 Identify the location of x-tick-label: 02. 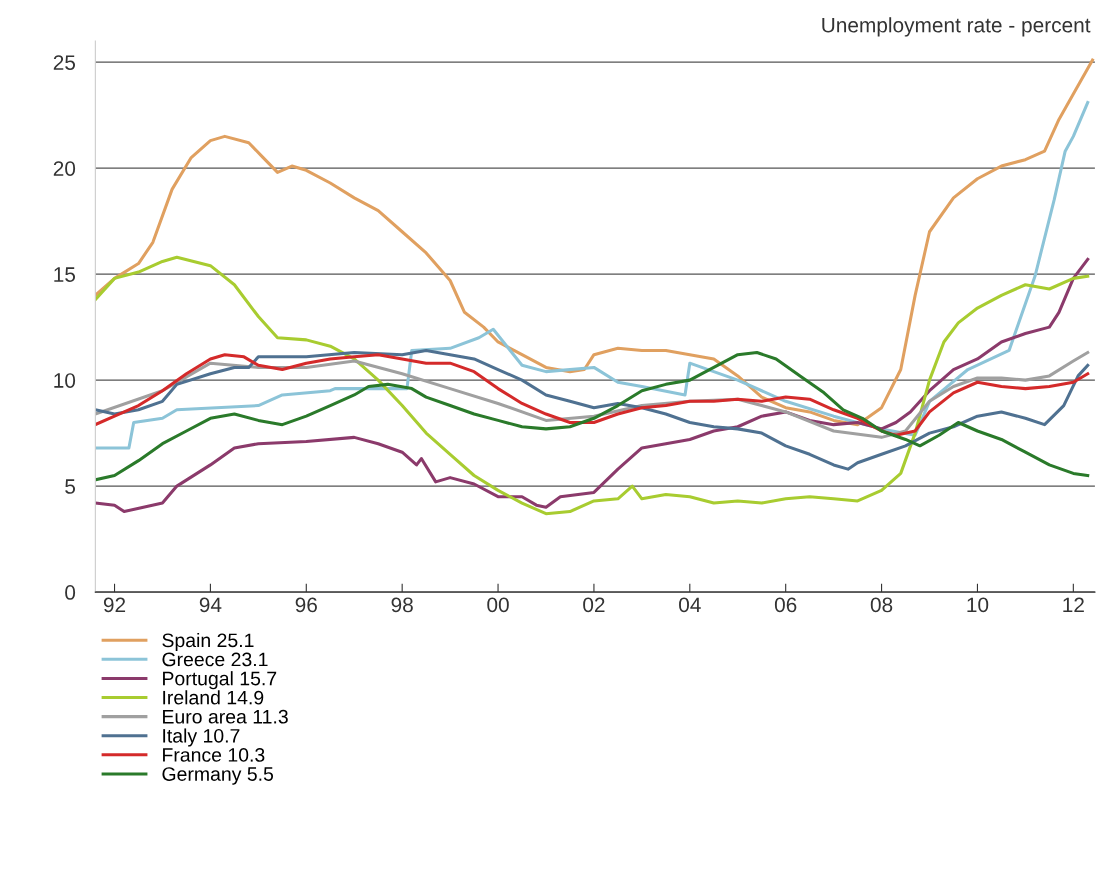
(594, 605).